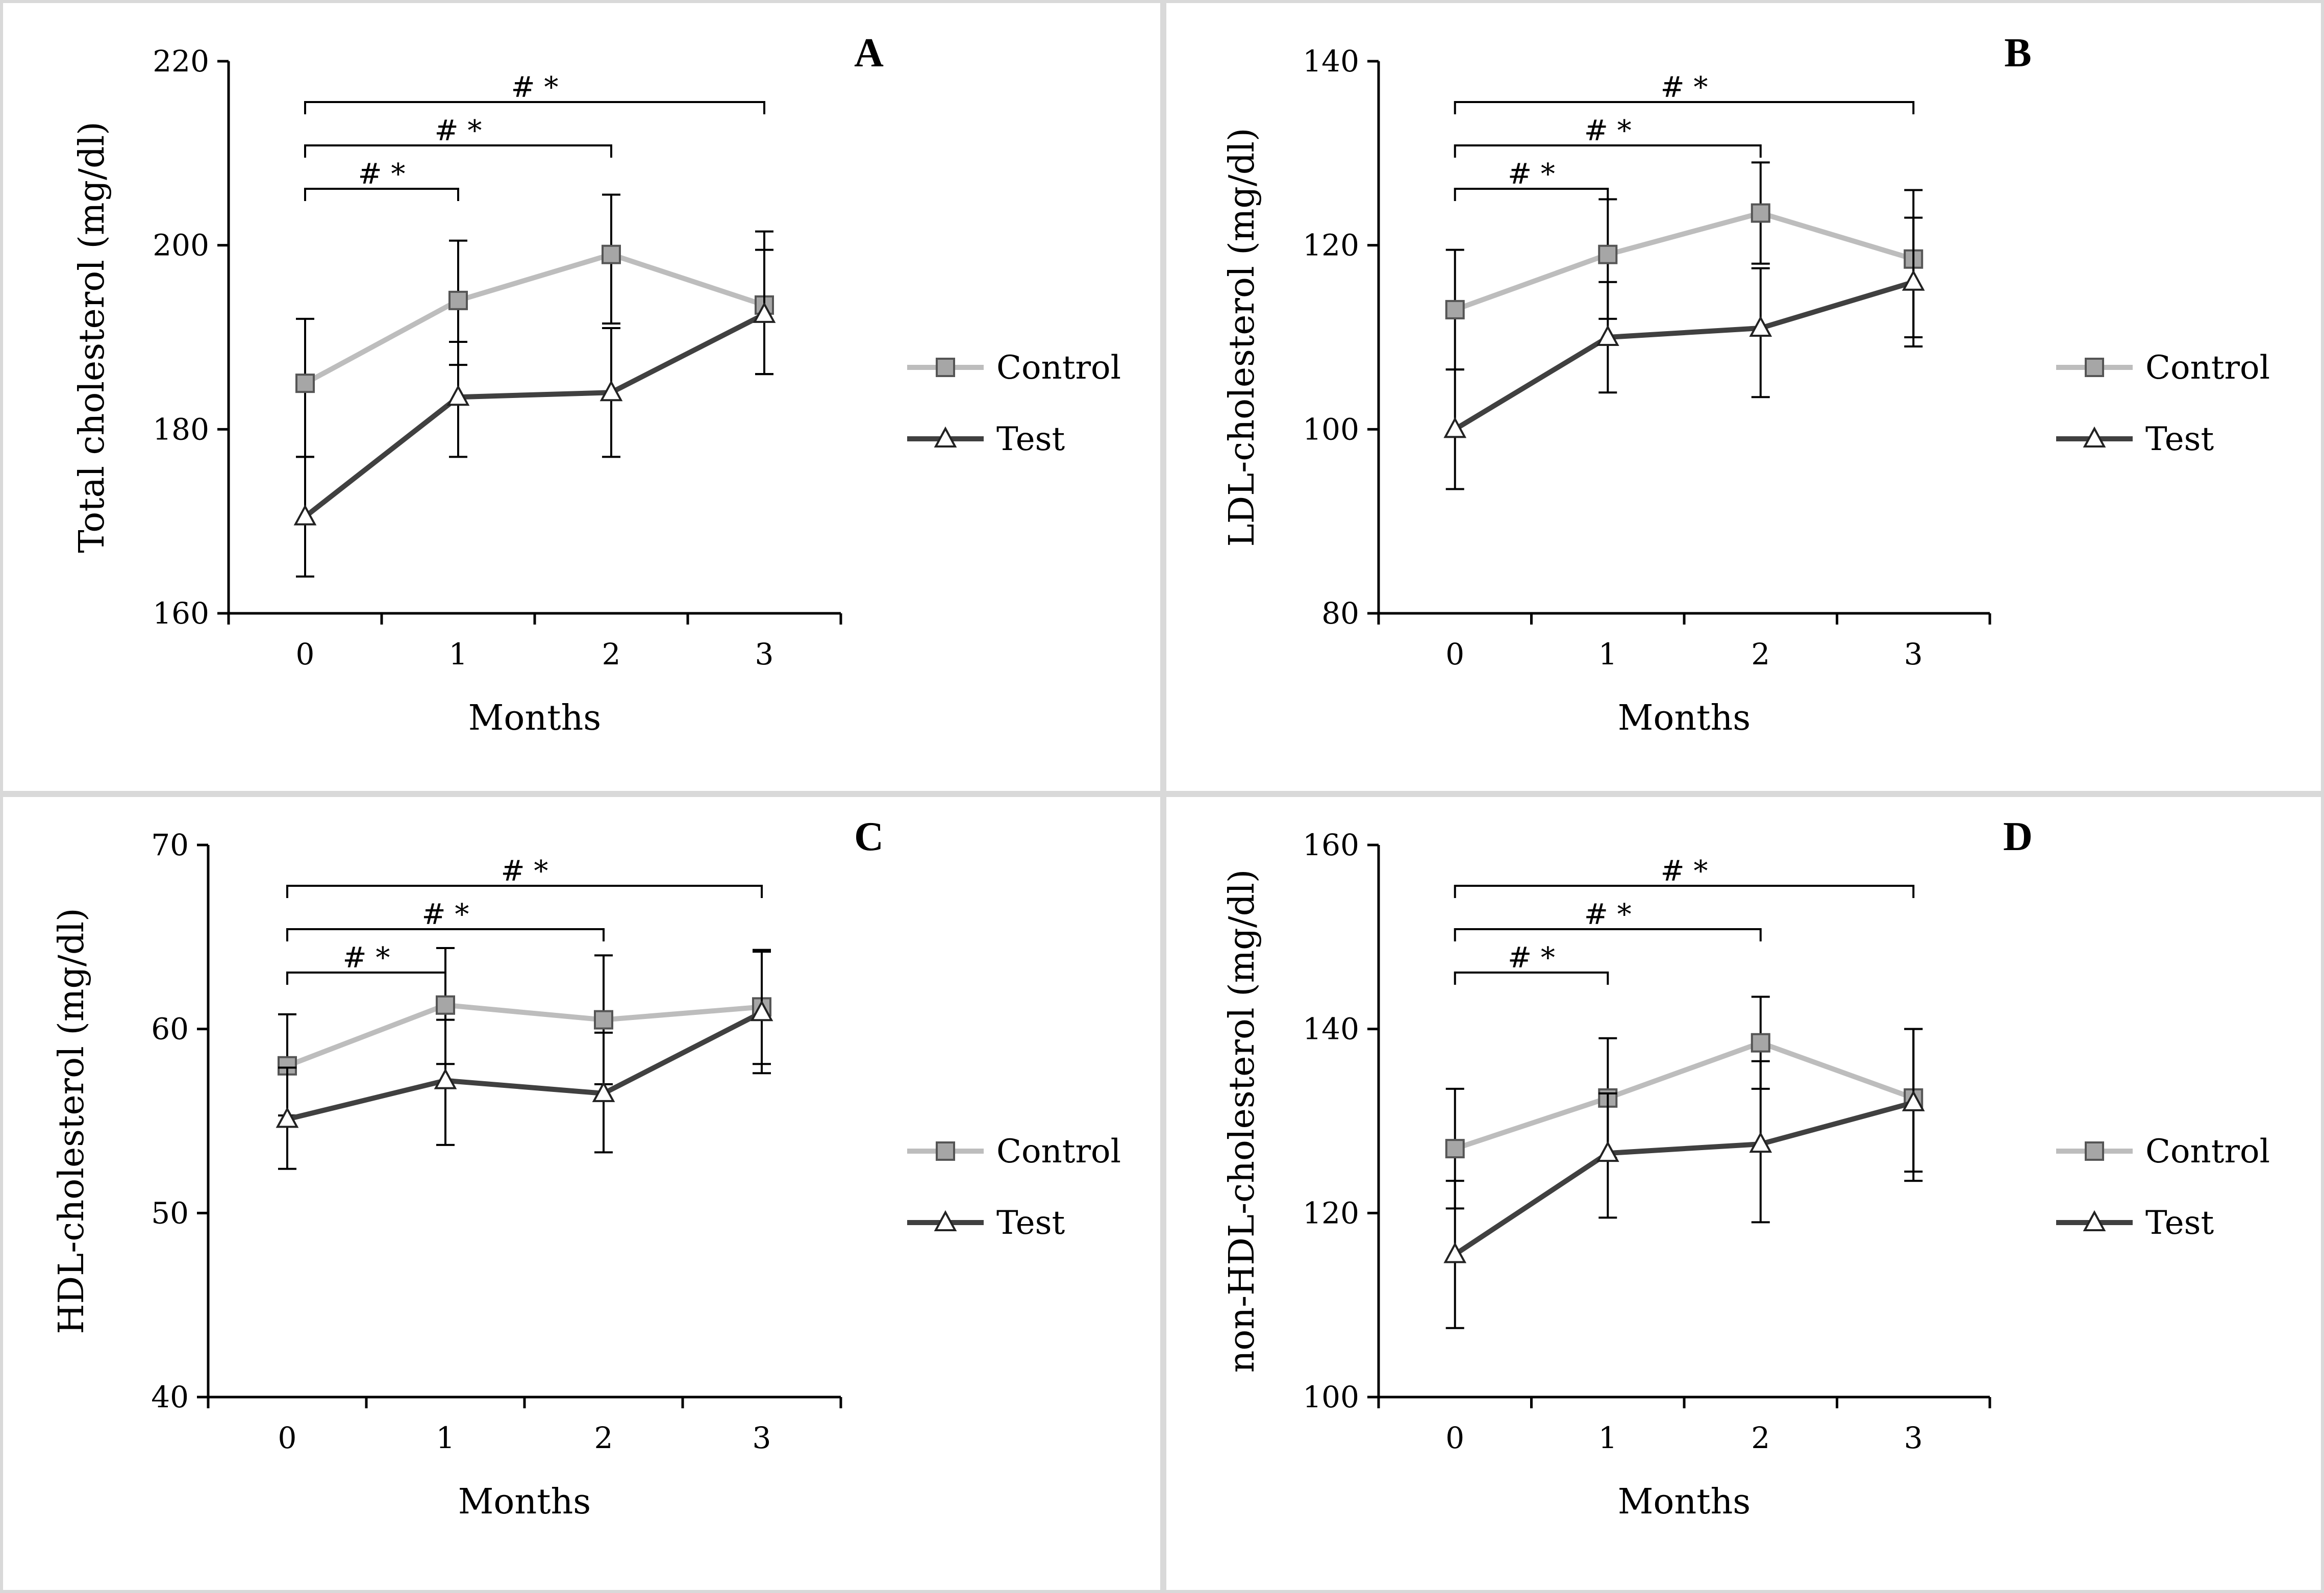 The image size is (2324, 1593). I want to click on series-control, so click(524, 1032).